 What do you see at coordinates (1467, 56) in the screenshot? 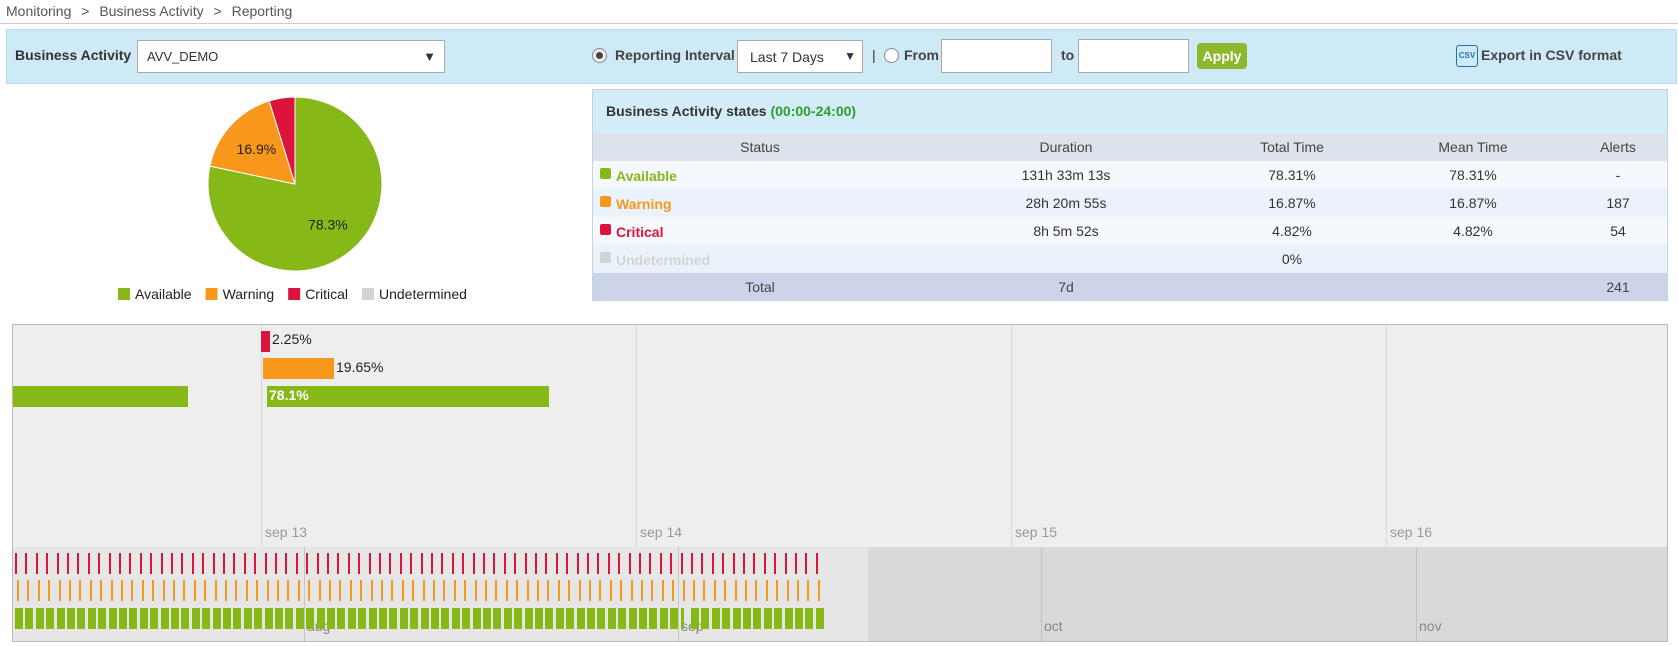
I see `csv-icon: CSV` at bounding box center [1467, 56].